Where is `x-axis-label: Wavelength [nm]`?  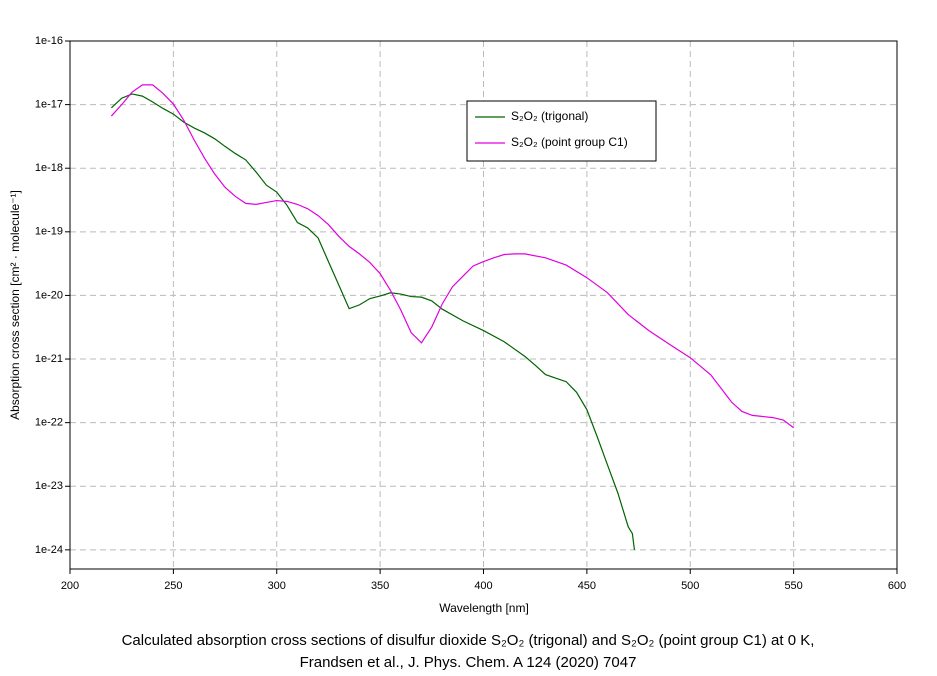
x-axis-label: Wavelength [nm] is located at coordinates (484, 608).